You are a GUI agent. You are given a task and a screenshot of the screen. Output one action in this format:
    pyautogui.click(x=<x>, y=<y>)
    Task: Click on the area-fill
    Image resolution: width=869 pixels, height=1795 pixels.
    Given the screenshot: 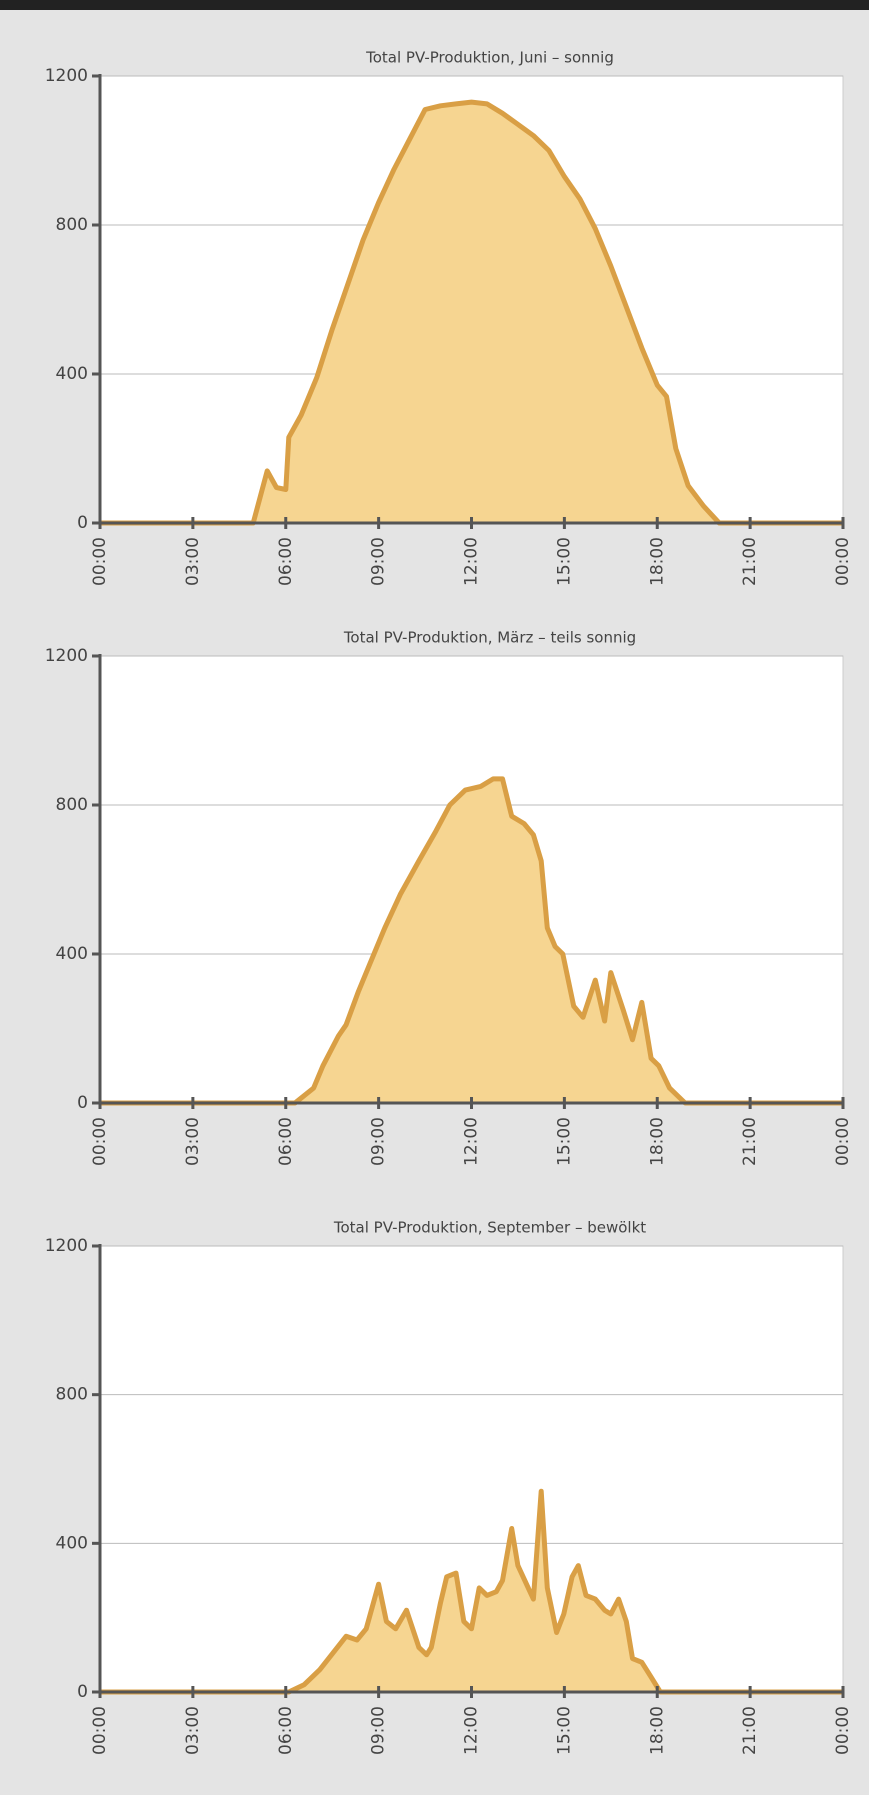 What is the action you would take?
    pyautogui.click(x=471, y=1591)
    